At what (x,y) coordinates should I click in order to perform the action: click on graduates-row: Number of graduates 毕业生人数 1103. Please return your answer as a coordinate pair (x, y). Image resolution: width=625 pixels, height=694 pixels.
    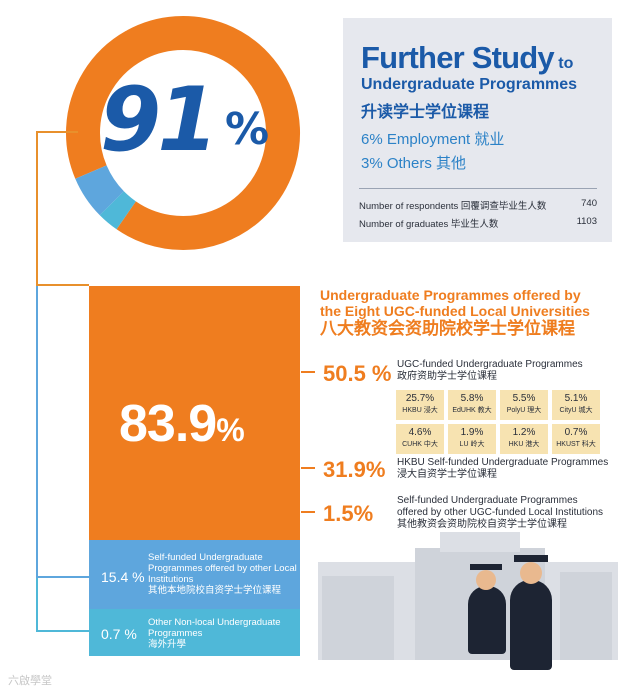
    Looking at the image, I should click on (478, 223).